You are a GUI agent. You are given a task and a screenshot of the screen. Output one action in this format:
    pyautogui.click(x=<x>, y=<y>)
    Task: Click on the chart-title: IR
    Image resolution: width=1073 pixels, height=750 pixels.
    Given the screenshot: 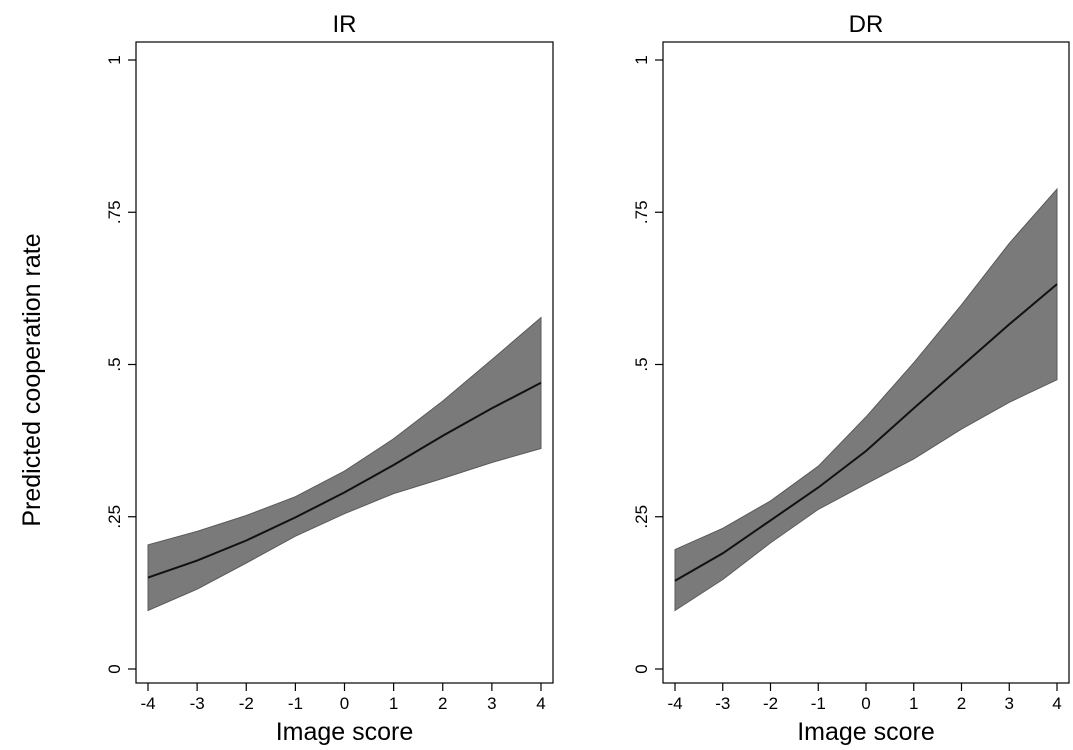 What is the action you would take?
    pyautogui.click(x=345, y=24)
    